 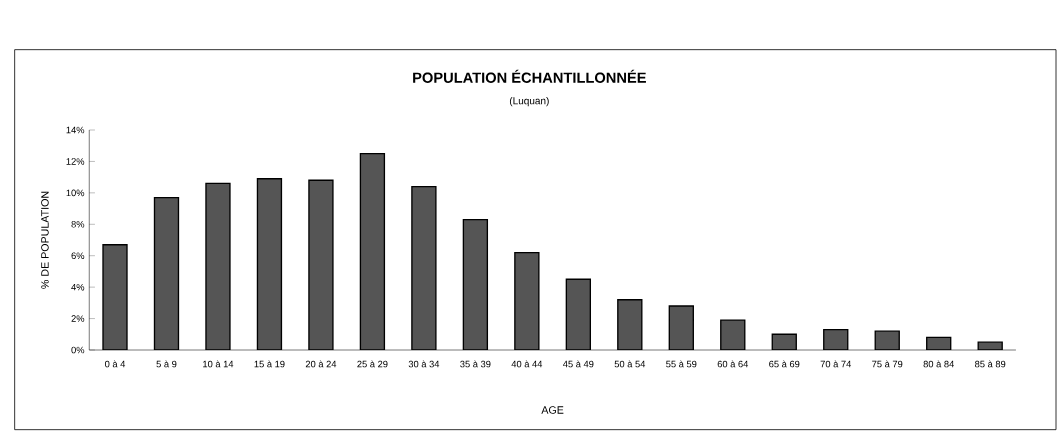 What do you see at coordinates (218, 364) in the screenshot?
I see `x-tick-label: 10 à 14` at bounding box center [218, 364].